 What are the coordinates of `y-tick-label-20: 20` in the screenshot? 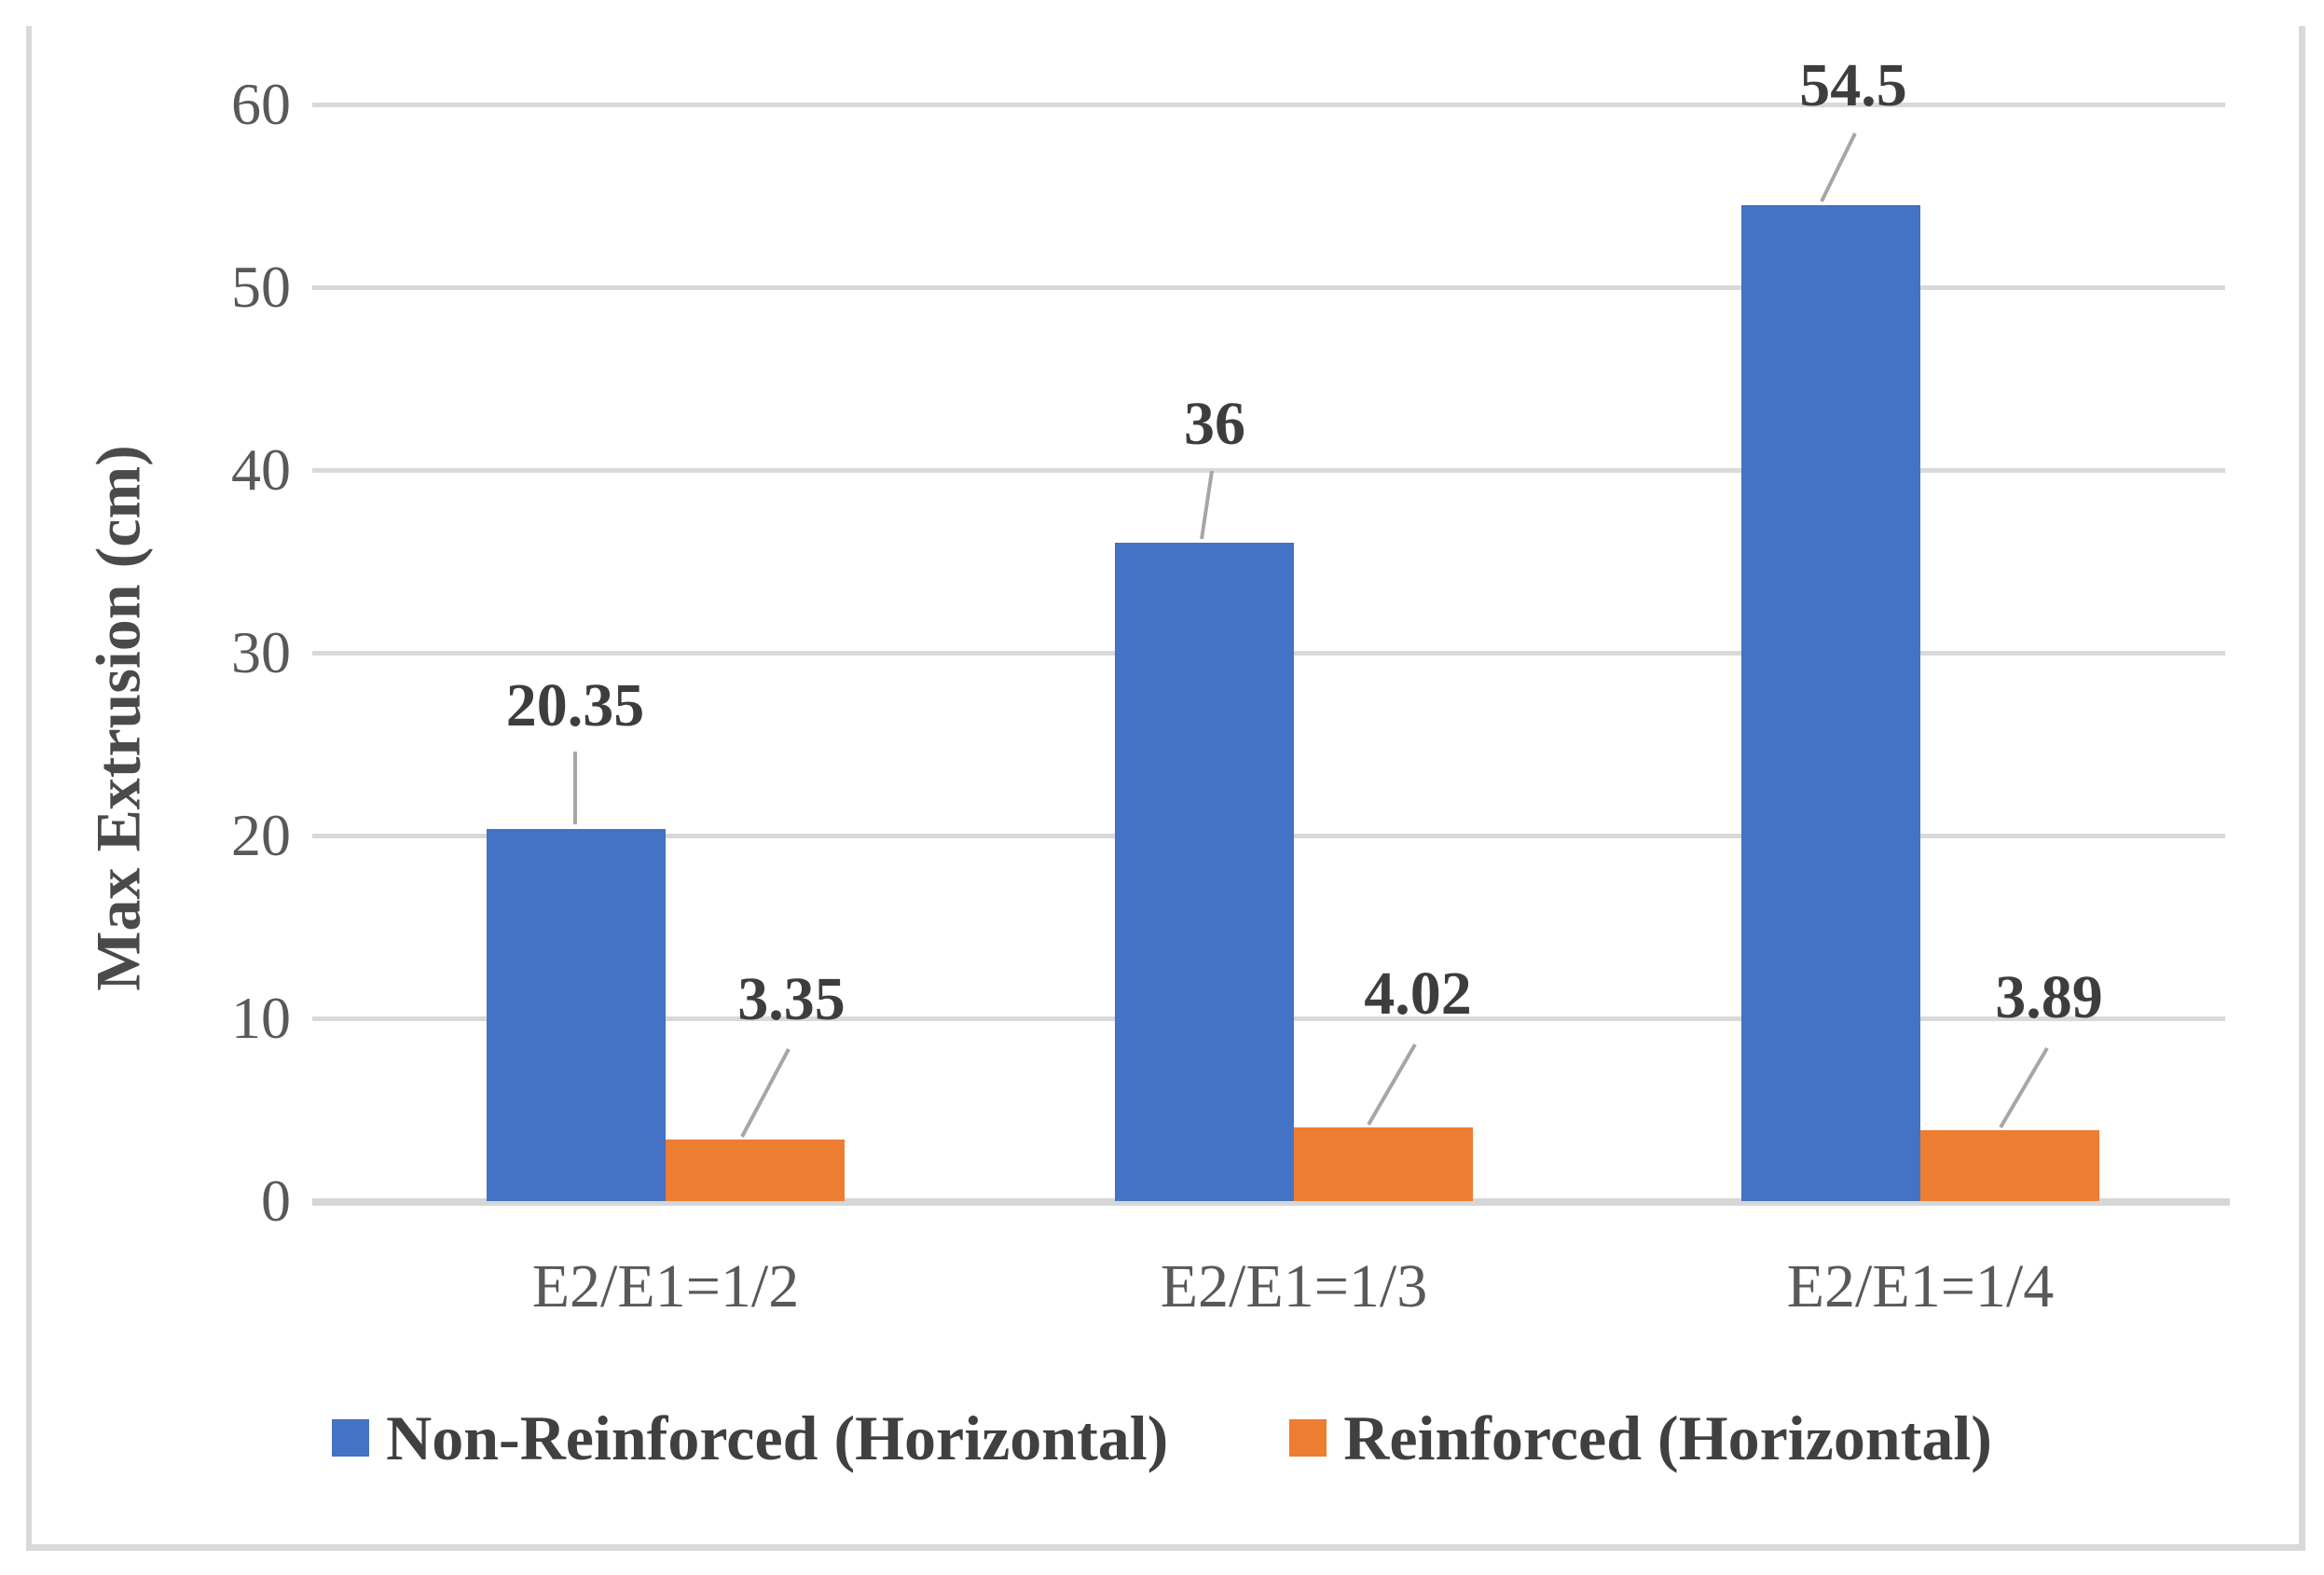 It's located at (261, 835).